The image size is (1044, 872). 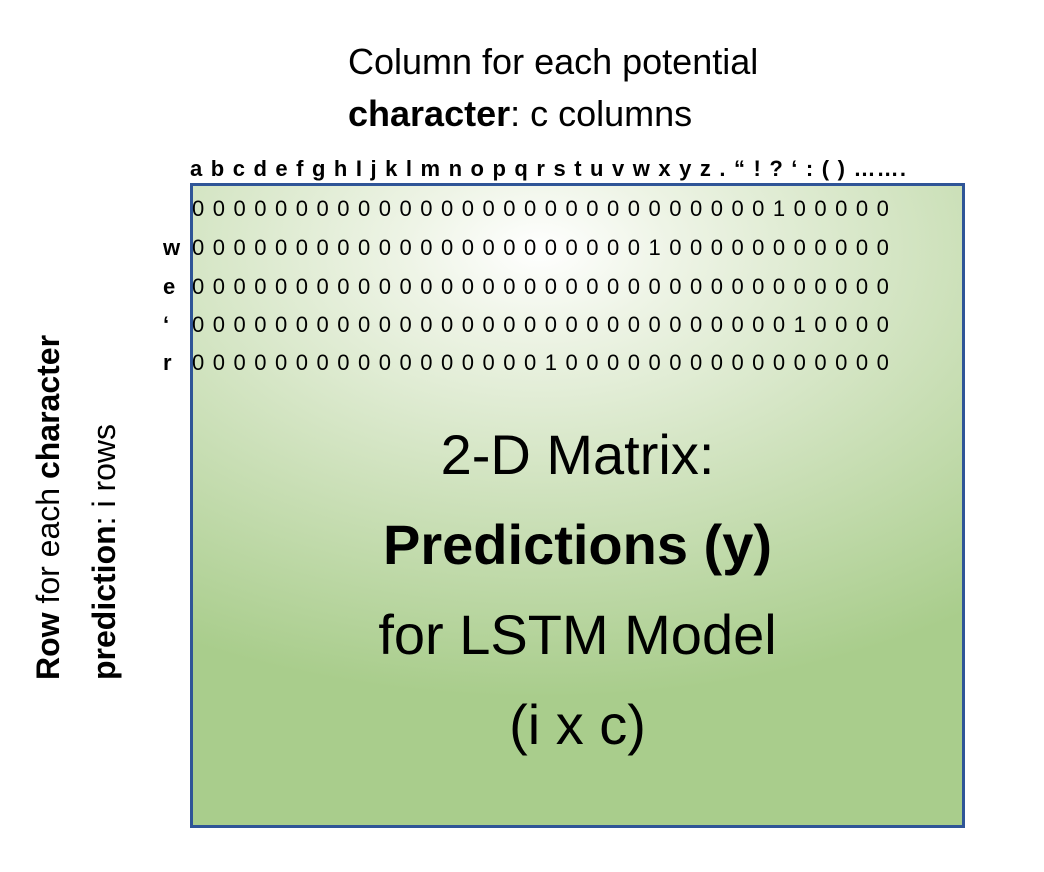 I want to click on column-caption-line2: character: c columns, so click(x=608, y=114).